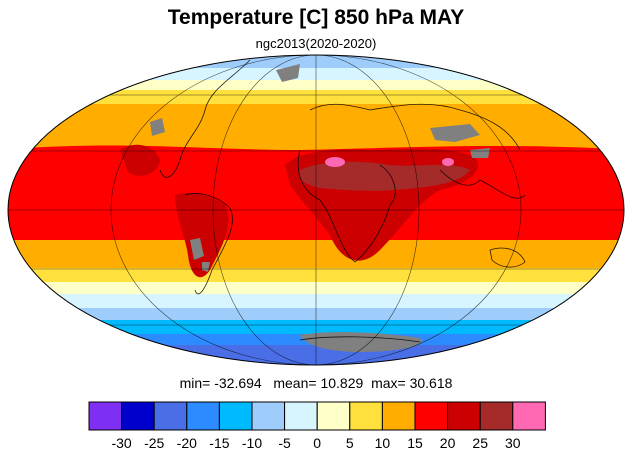  I want to click on colorbar-tick-label: -10, so click(252, 443).